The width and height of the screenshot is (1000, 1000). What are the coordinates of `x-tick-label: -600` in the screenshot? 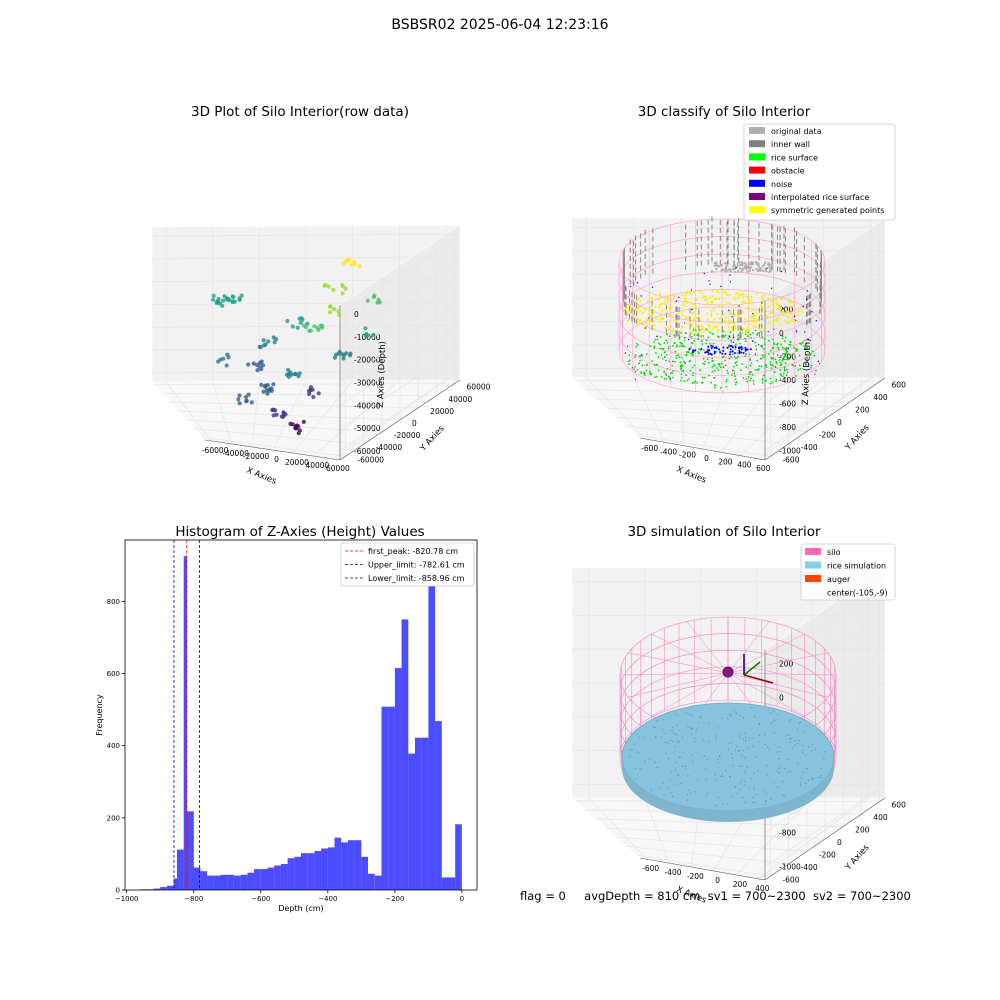 It's located at (649, 448).